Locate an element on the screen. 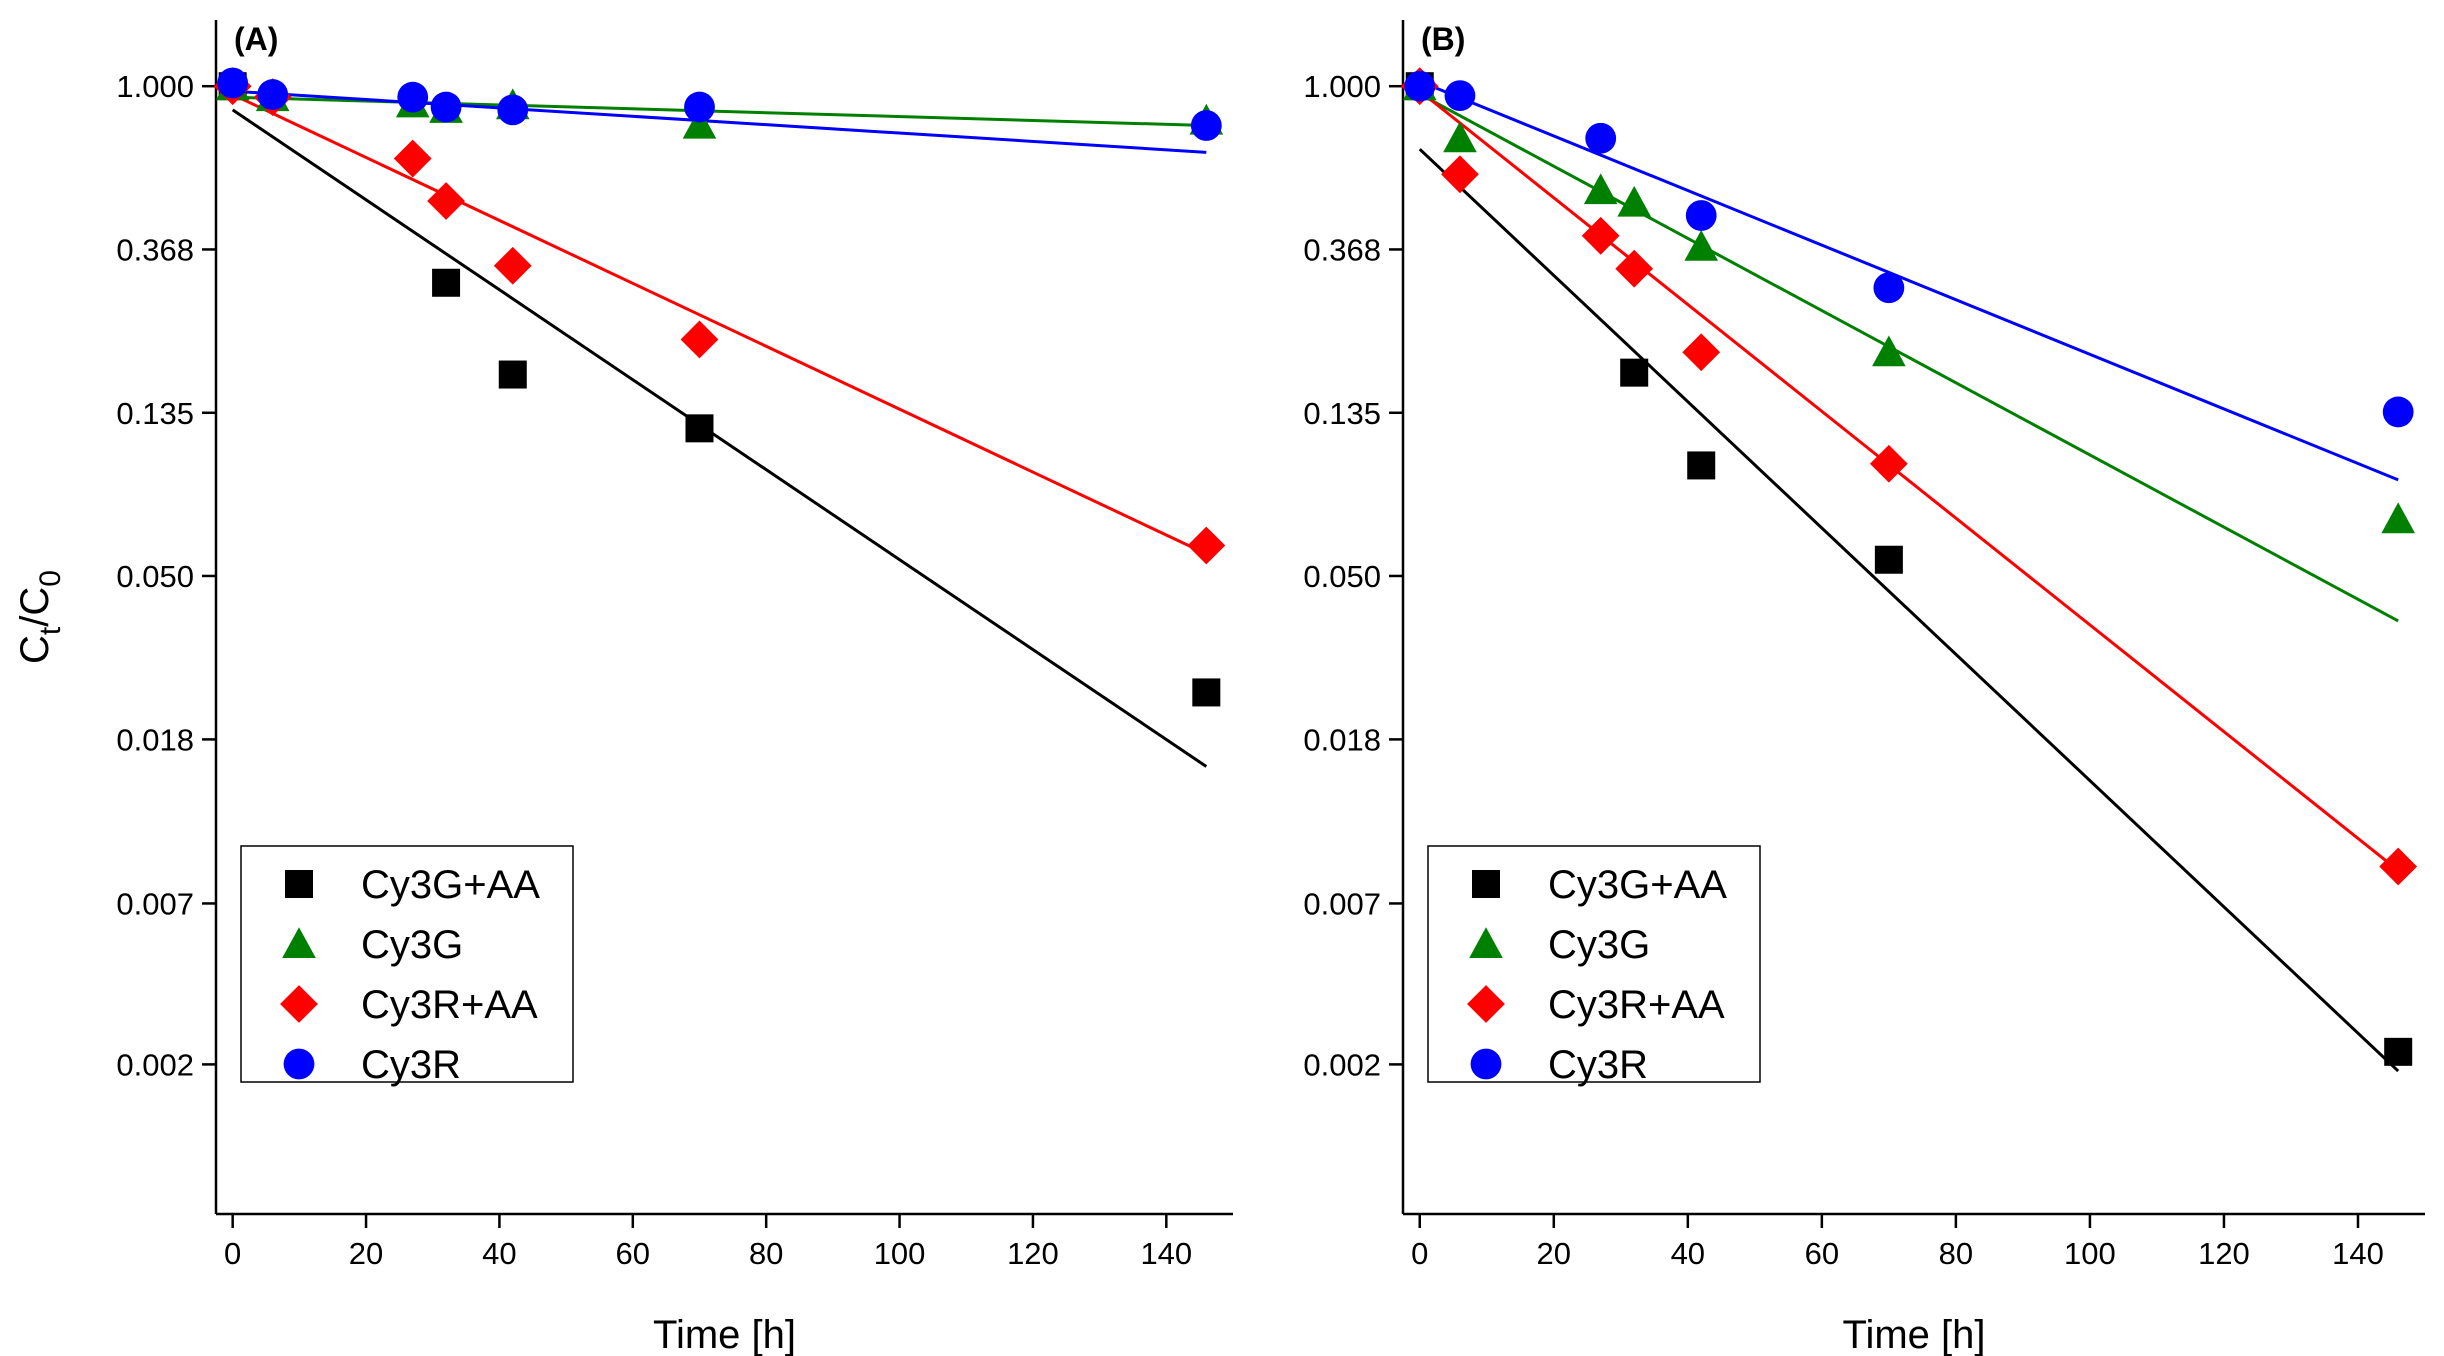  legend-label: Cy3G+AA is located at coordinates (450, 885).